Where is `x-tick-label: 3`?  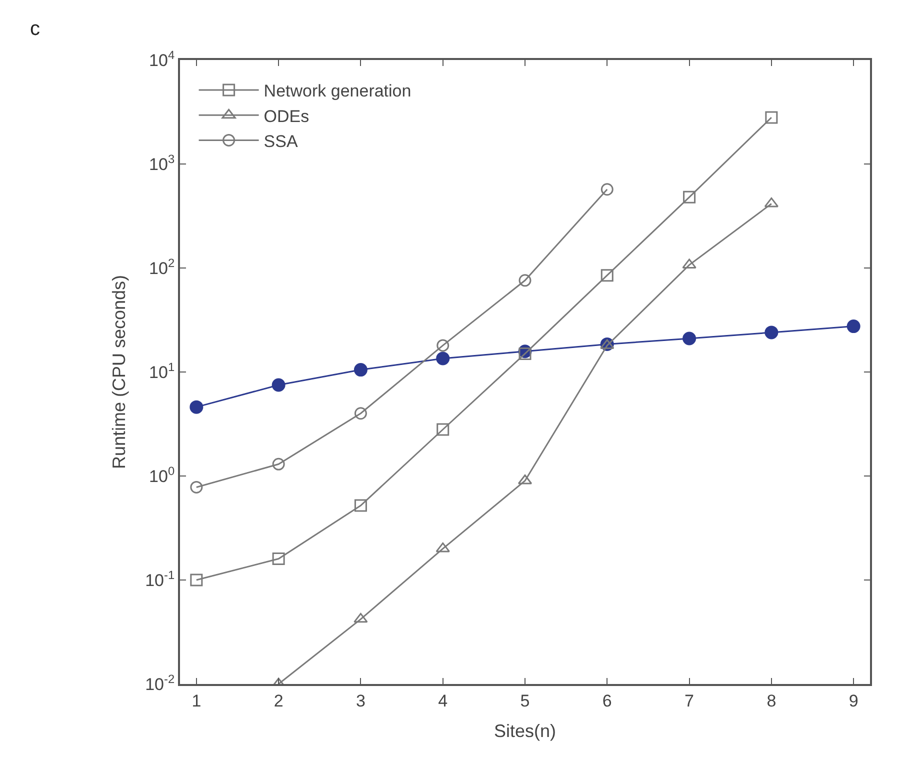 x-tick-label: 3 is located at coordinates (361, 700).